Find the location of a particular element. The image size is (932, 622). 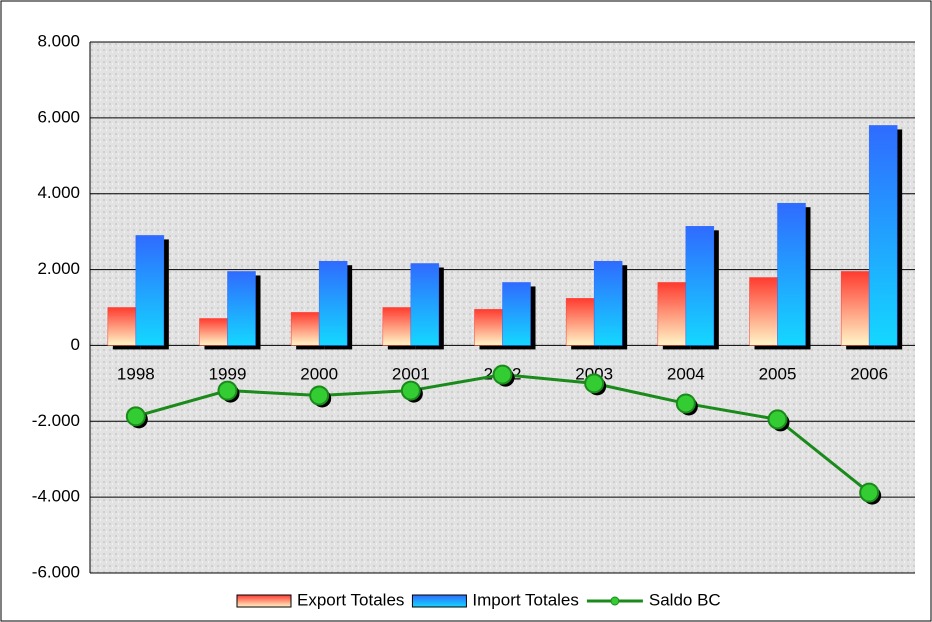

x-tick-label: 2000 is located at coordinates (319, 373).